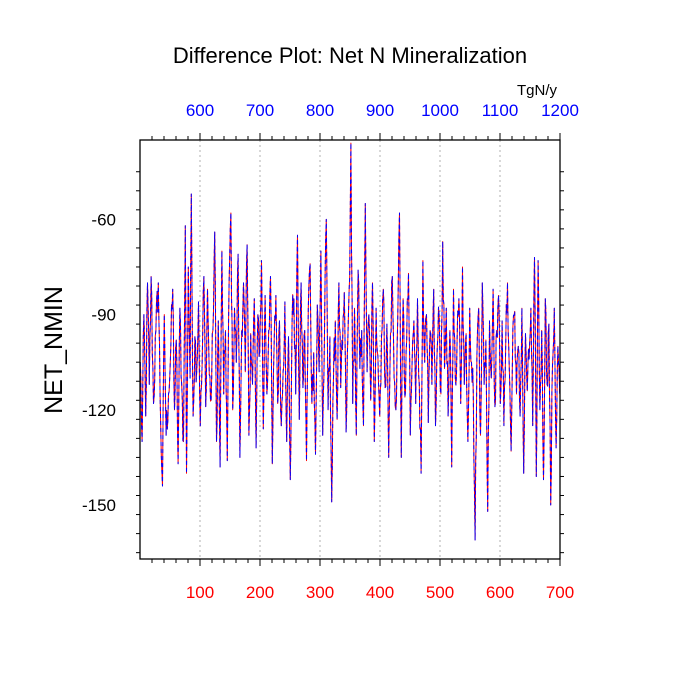 The image size is (700, 700). Describe the element at coordinates (380, 592) in the screenshot. I see `x-bottom-tick-label: 400` at that location.